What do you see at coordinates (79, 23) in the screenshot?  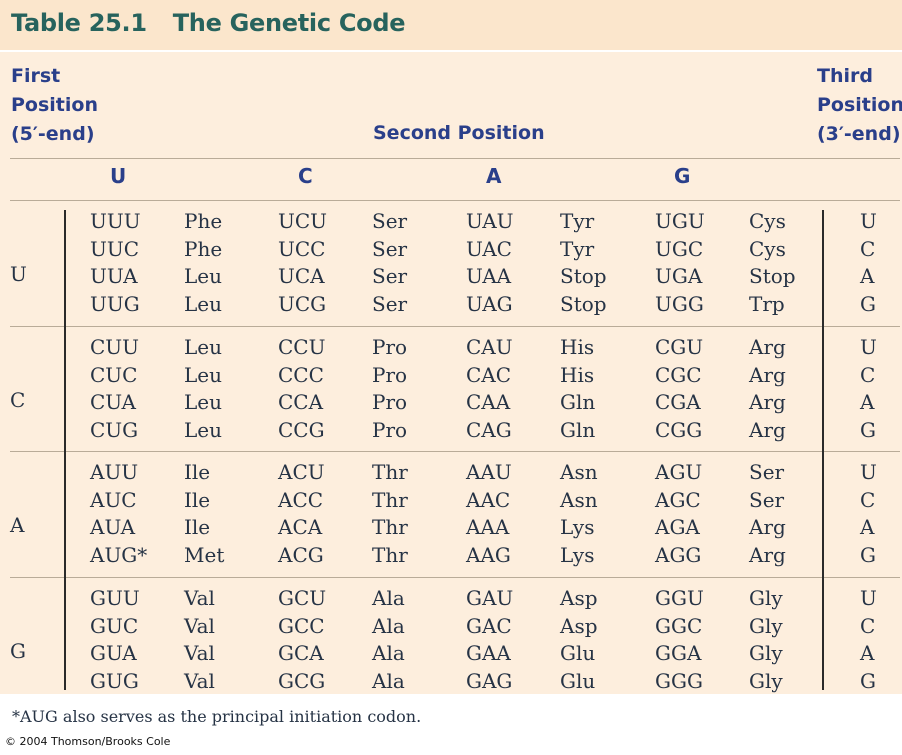 I see `table-number: Table 25.1` at bounding box center [79, 23].